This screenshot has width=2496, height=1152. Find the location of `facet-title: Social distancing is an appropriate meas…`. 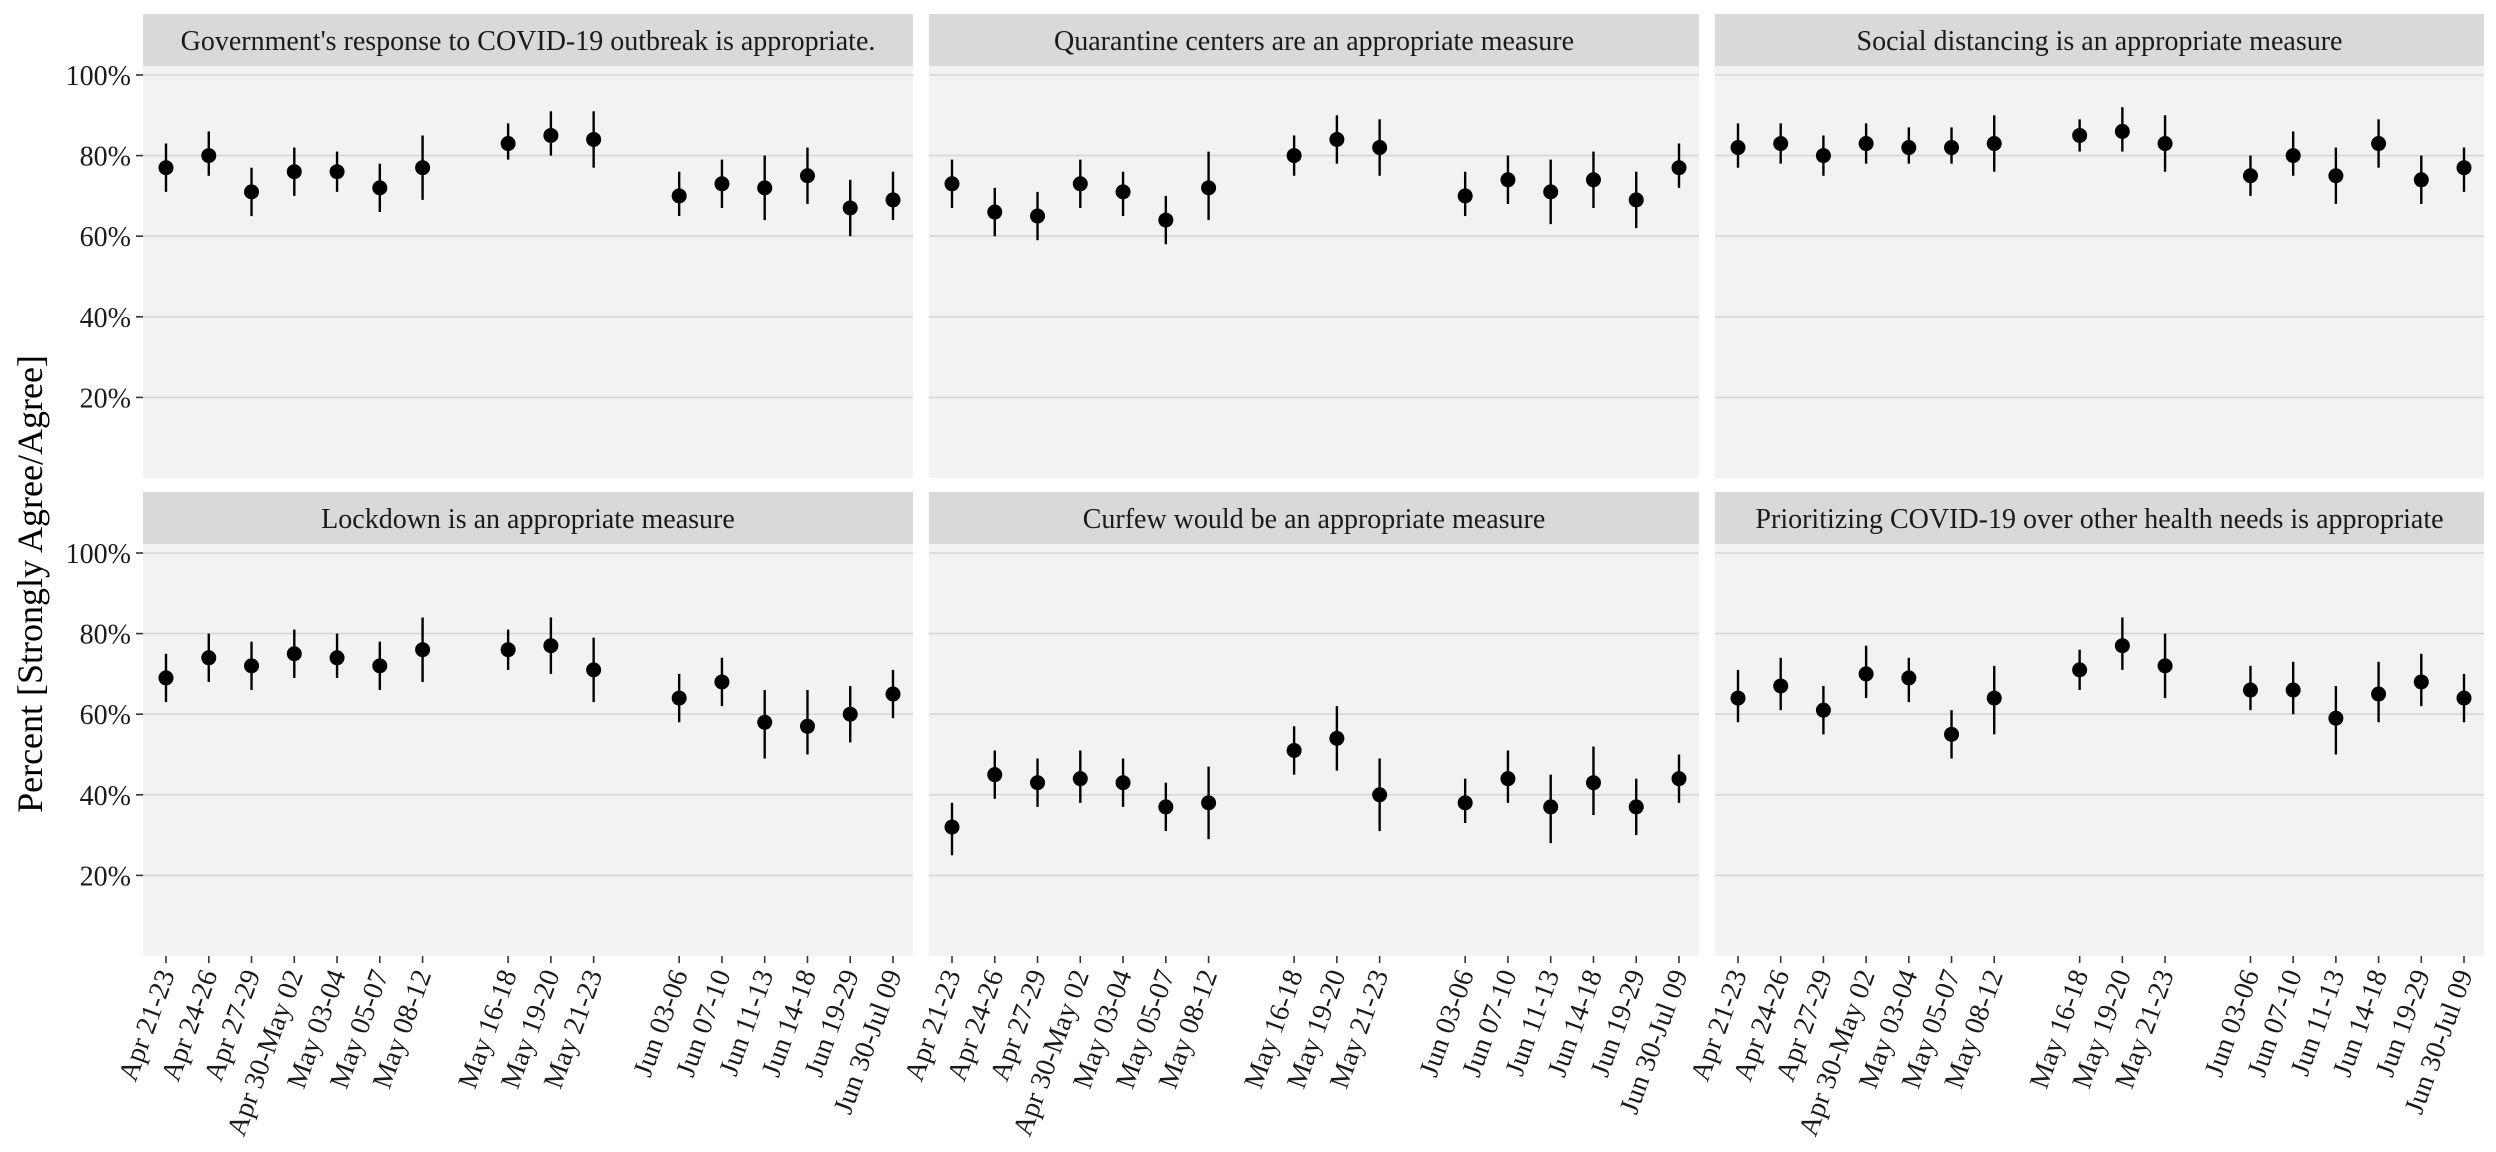

facet-title: Social distancing is an appropriate meas… is located at coordinates (2100, 41).